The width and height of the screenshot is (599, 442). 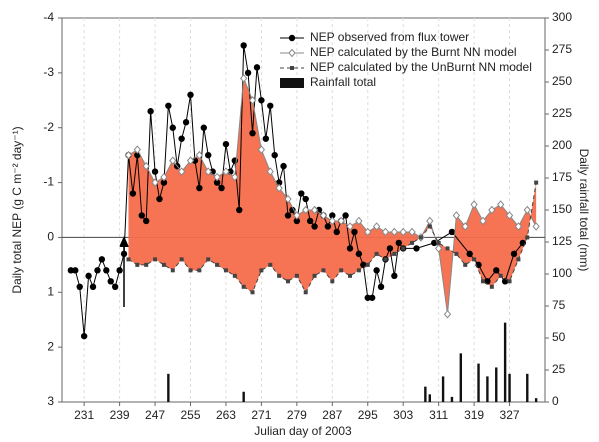 What do you see at coordinates (226, 415) in the screenshot?
I see `x-tick-label: 263` at bounding box center [226, 415].